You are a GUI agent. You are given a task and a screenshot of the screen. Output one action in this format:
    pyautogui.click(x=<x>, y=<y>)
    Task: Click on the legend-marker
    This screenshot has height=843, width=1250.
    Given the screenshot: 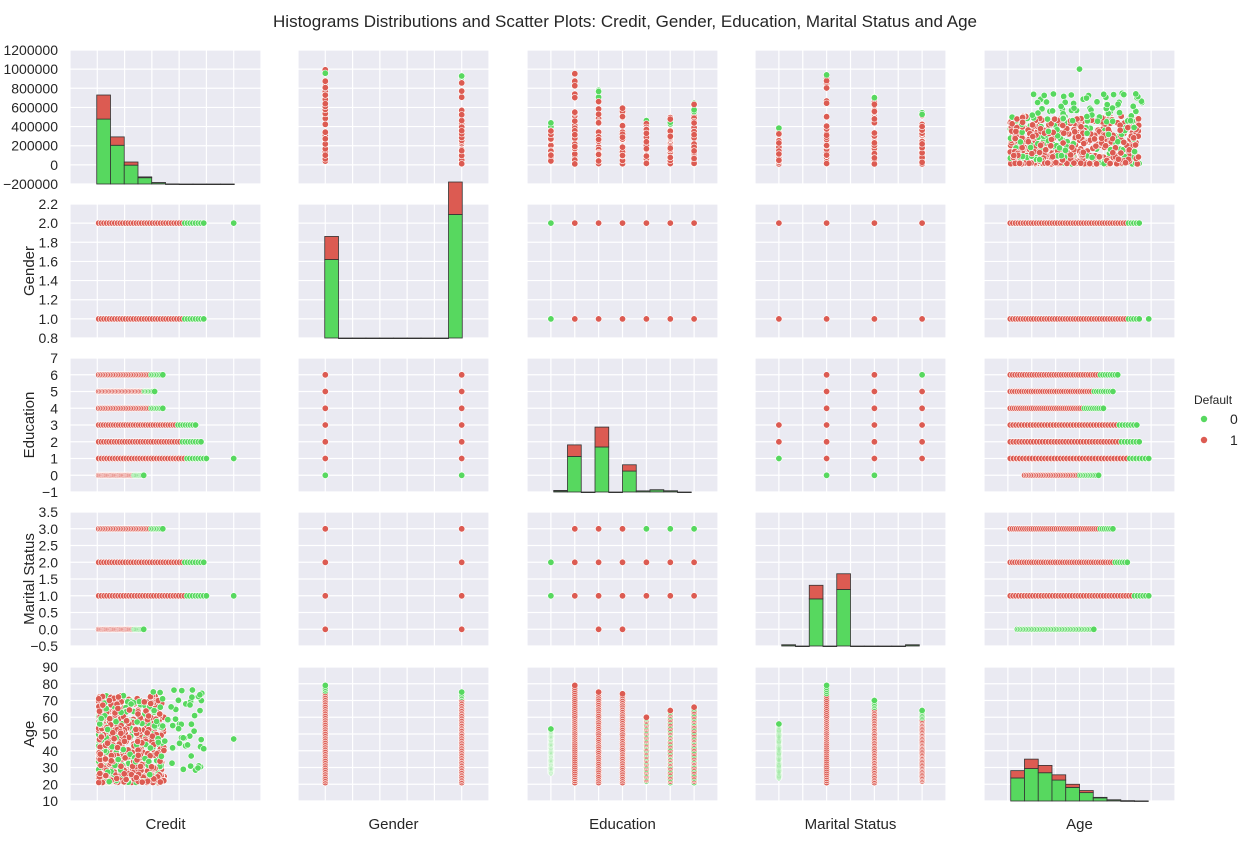 What is the action you would take?
    pyautogui.click(x=1204, y=419)
    